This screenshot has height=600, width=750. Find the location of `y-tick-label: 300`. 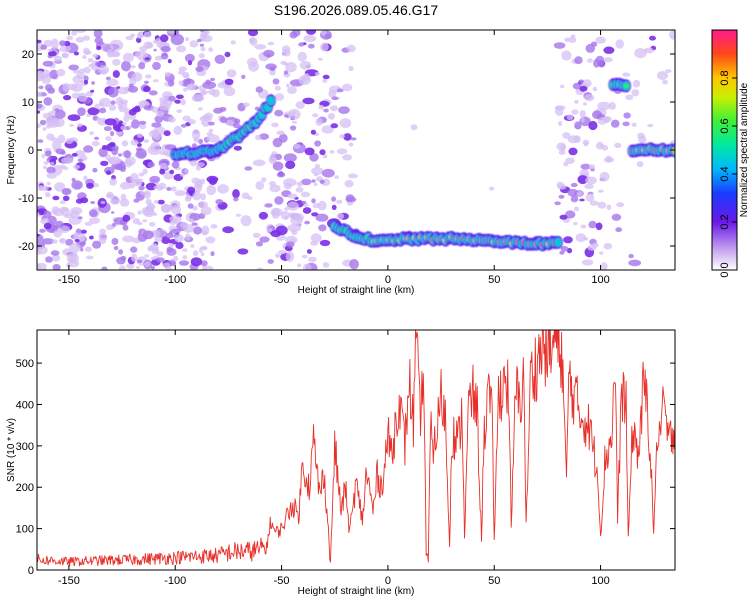

y-tick-label: 300 is located at coordinates (25, 447).